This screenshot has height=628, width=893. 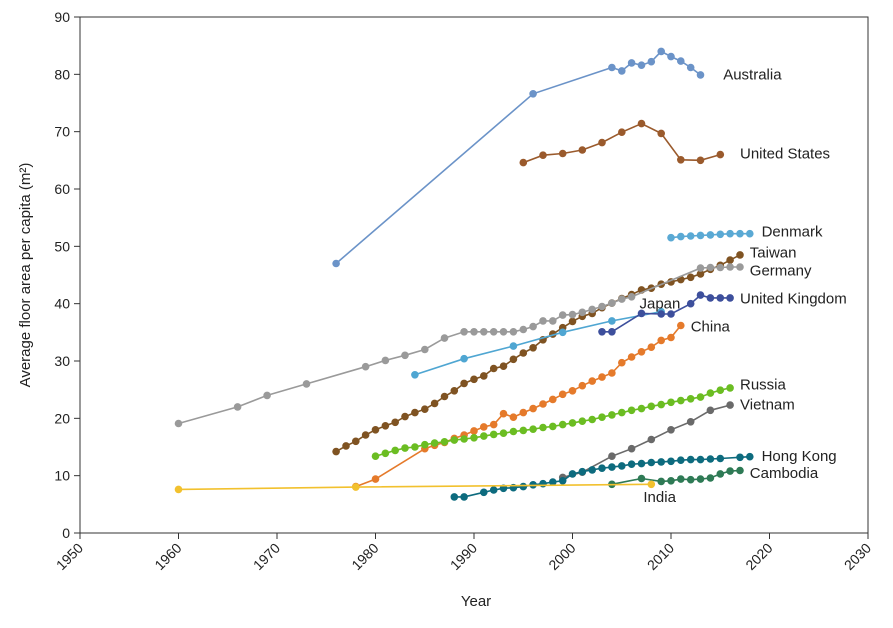 I want to click on series-united-states, so click(x=622, y=143).